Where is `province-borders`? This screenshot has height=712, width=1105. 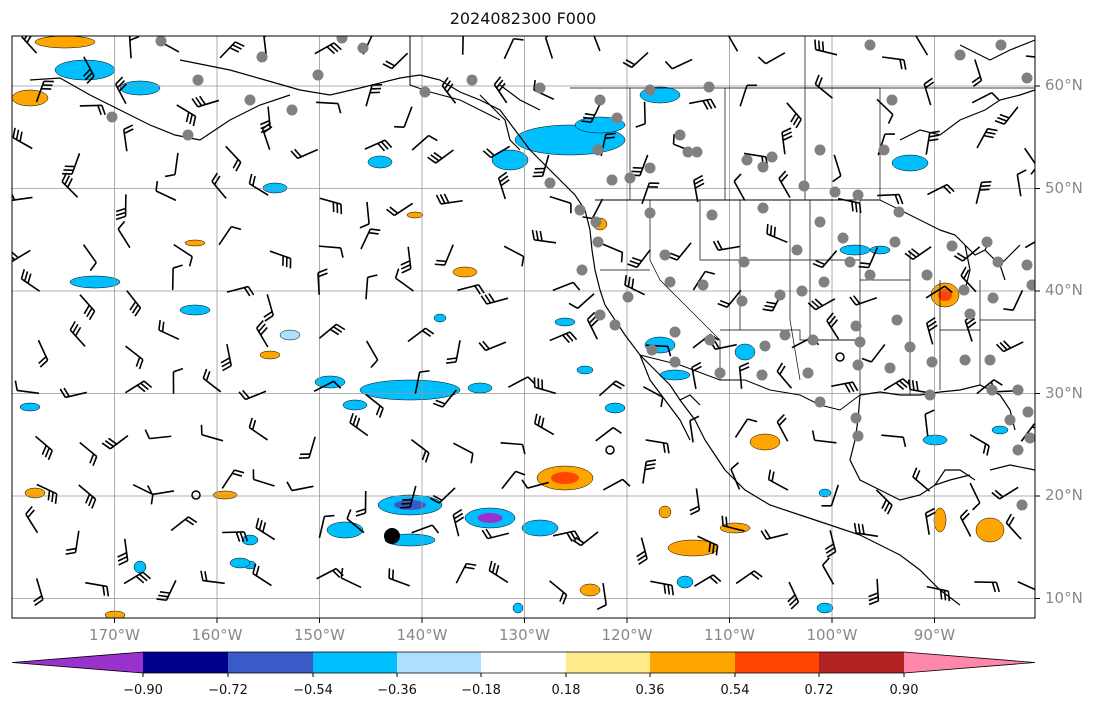
province-borders is located at coordinates (802, 118).